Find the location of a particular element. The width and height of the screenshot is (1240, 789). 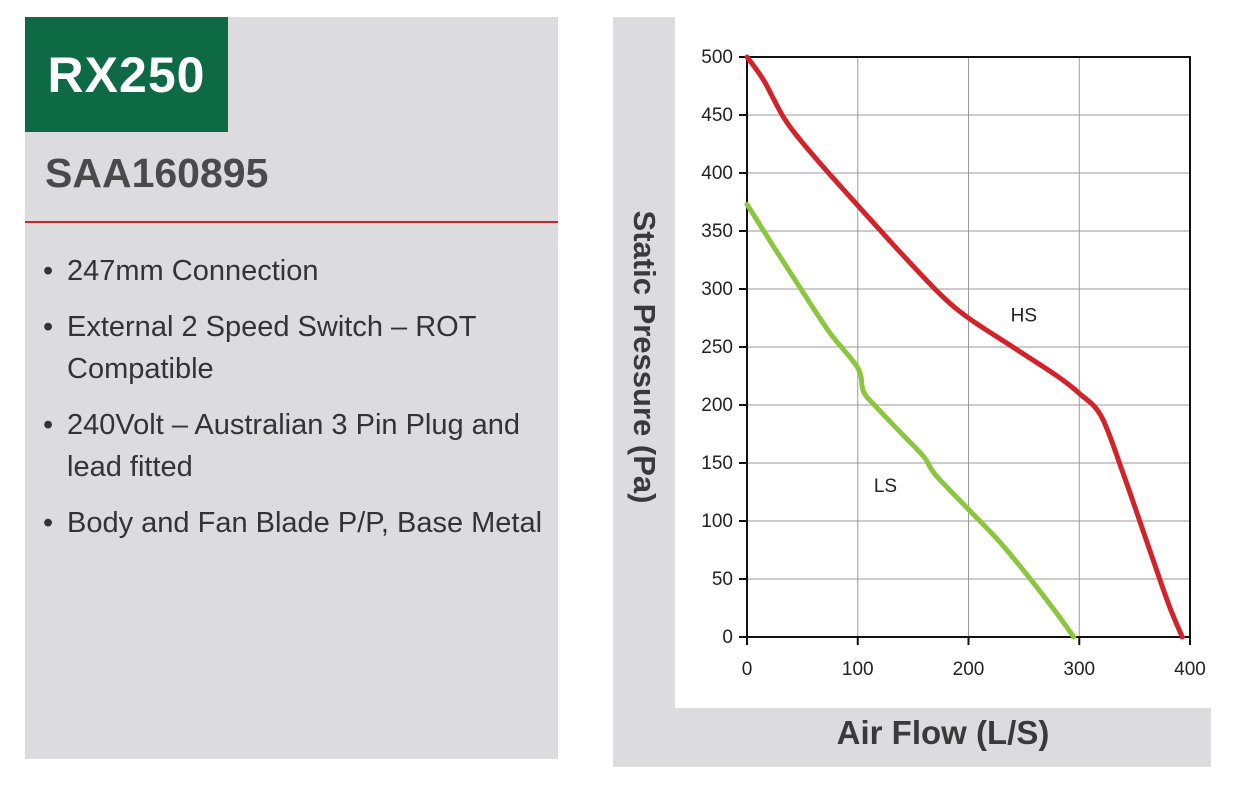

series-label-ls: LS is located at coordinates (885, 486).